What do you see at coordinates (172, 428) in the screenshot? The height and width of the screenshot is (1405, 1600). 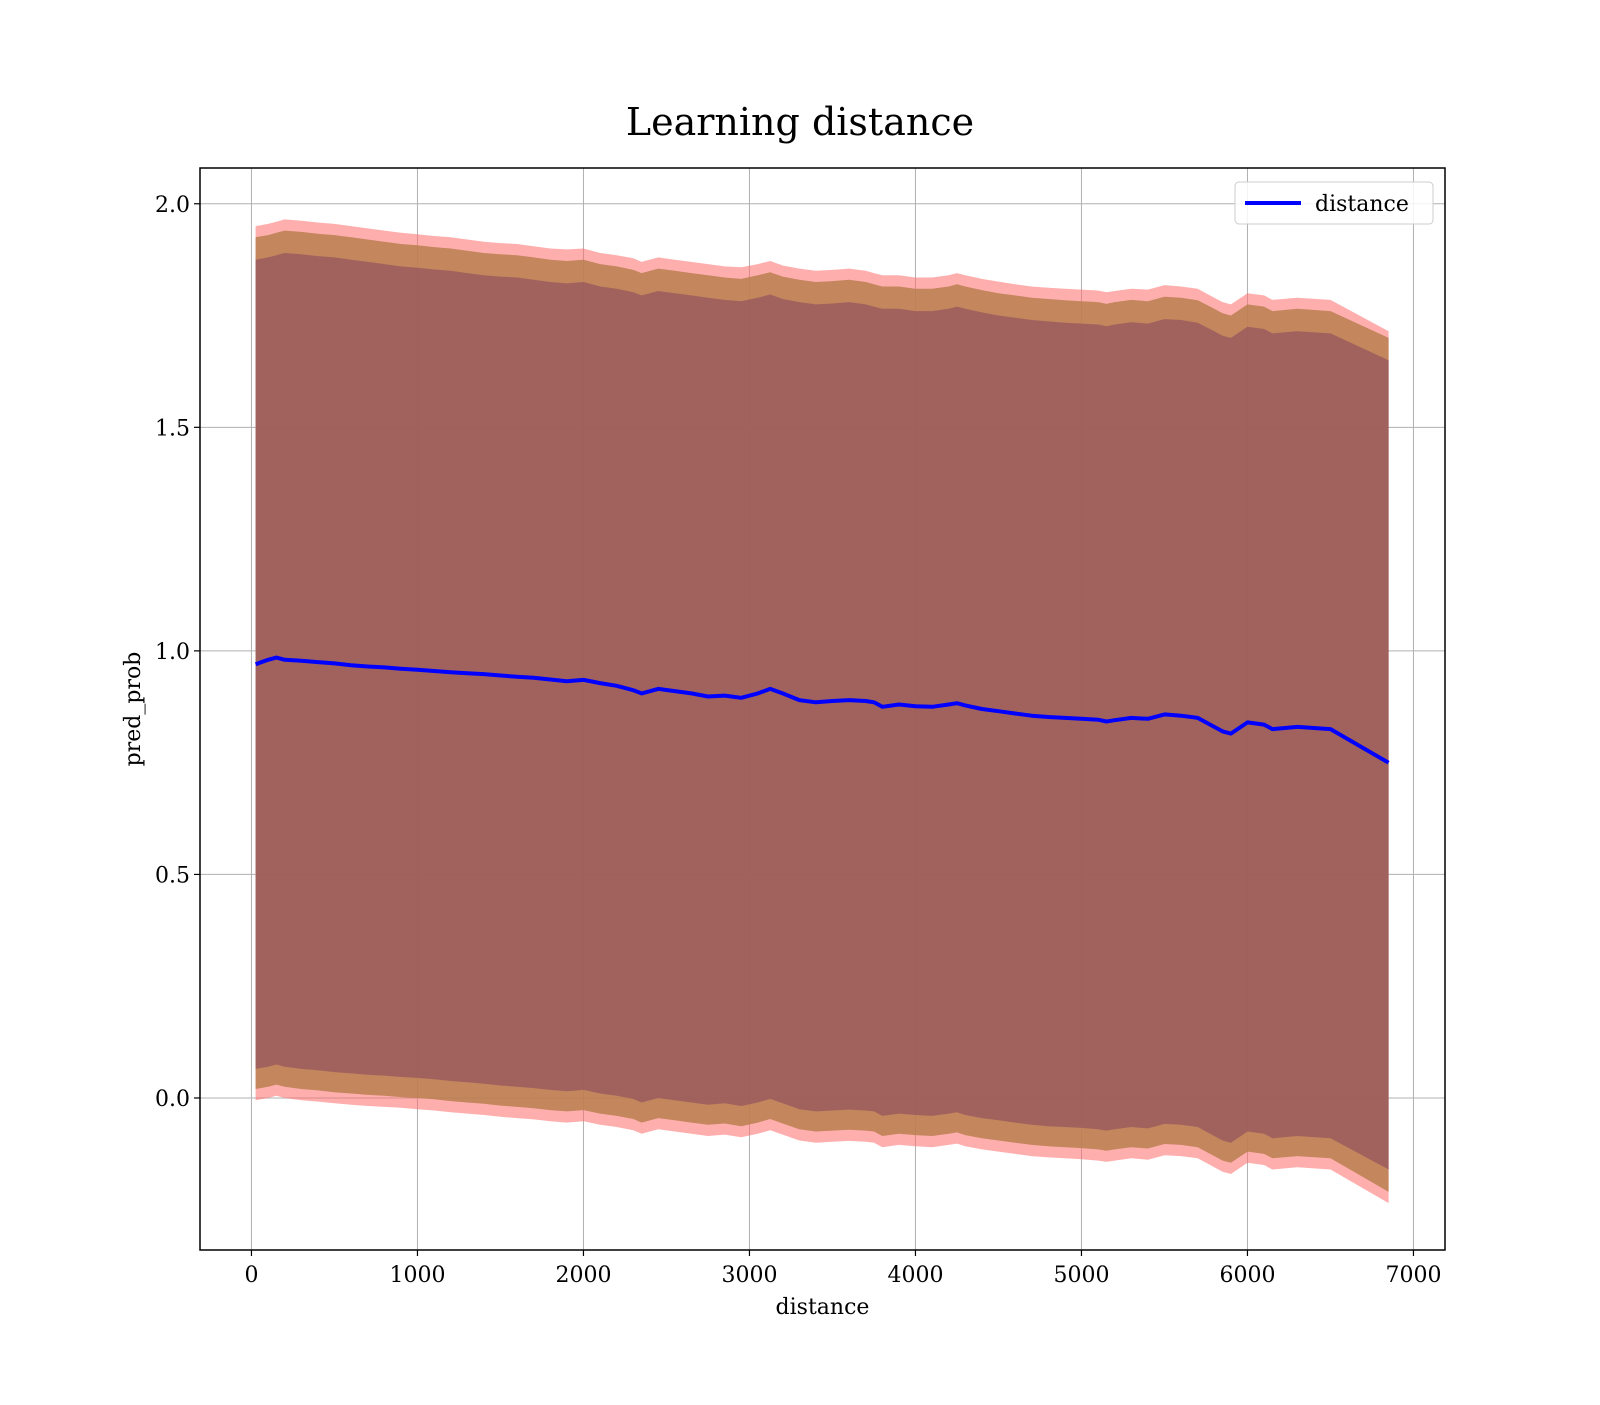 I see `y-tick-label-3: 1.5` at bounding box center [172, 428].